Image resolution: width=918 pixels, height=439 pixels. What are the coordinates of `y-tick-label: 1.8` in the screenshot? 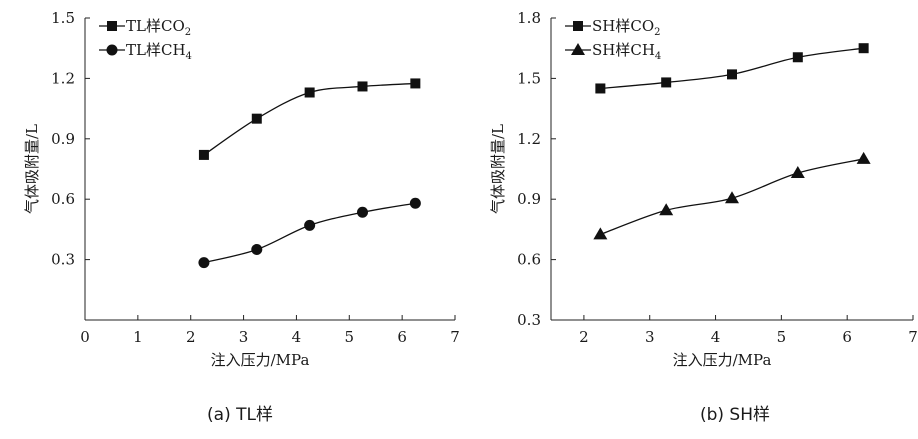 It's located at (529, 18).